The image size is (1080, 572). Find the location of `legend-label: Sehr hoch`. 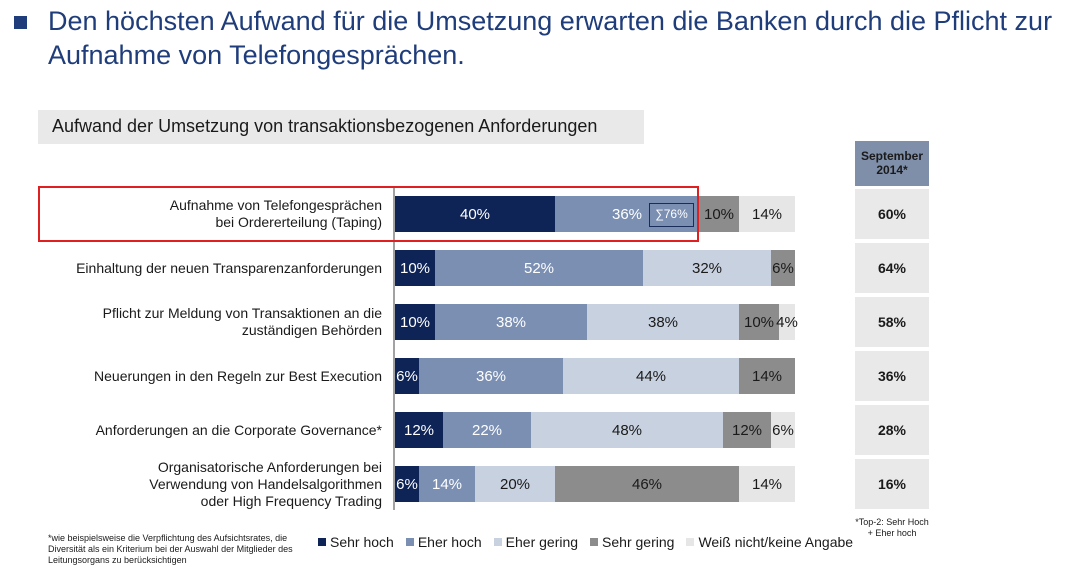

legend-label: Sehr hoch is located at coordinates (362, 542).